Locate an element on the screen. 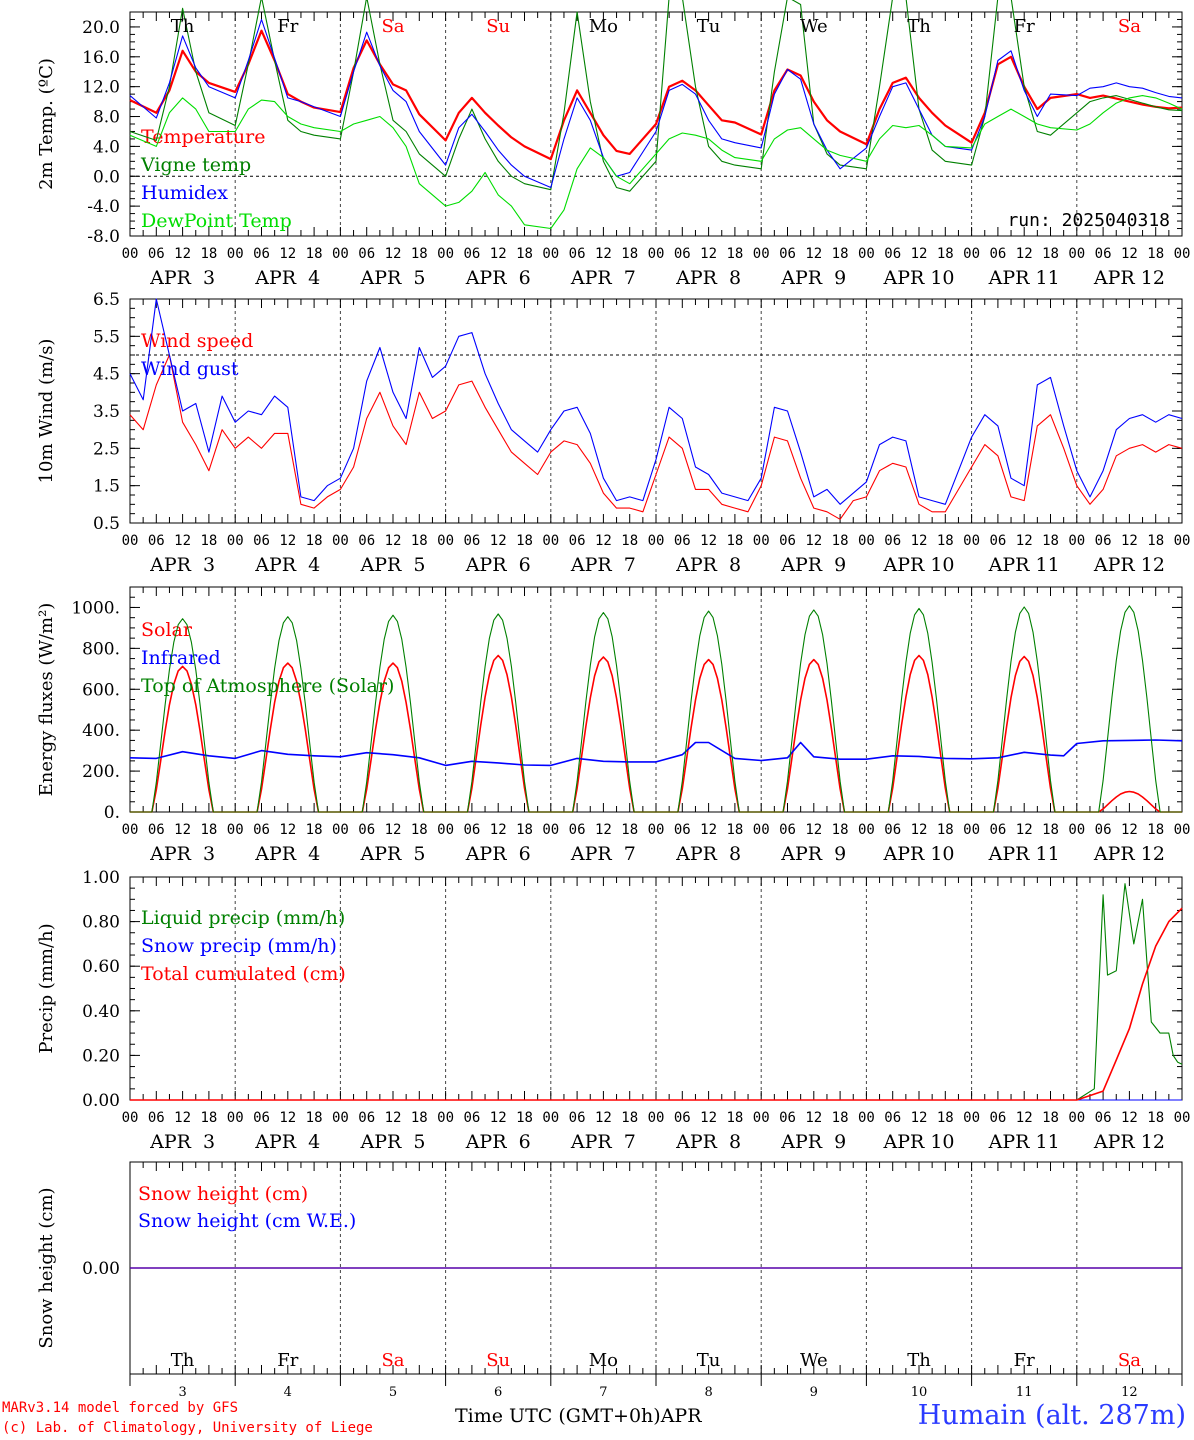 Image resolution: width=1194 pixels, height=1440 pixels. y-tick-label: 0. is located at coordinates (112, 813).